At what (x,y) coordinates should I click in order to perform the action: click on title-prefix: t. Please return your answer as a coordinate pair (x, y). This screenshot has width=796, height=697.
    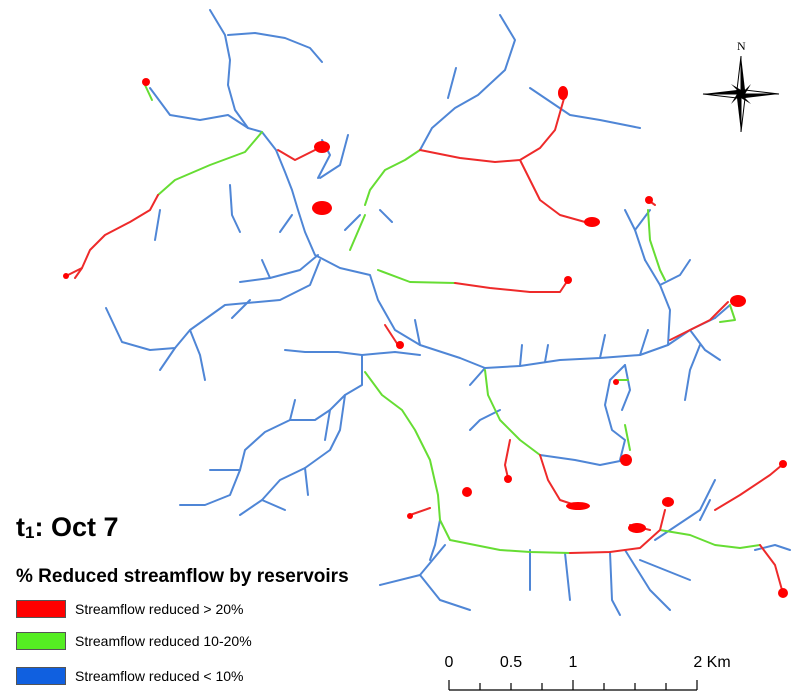
    Looking at the image, I should click on (20, 527).